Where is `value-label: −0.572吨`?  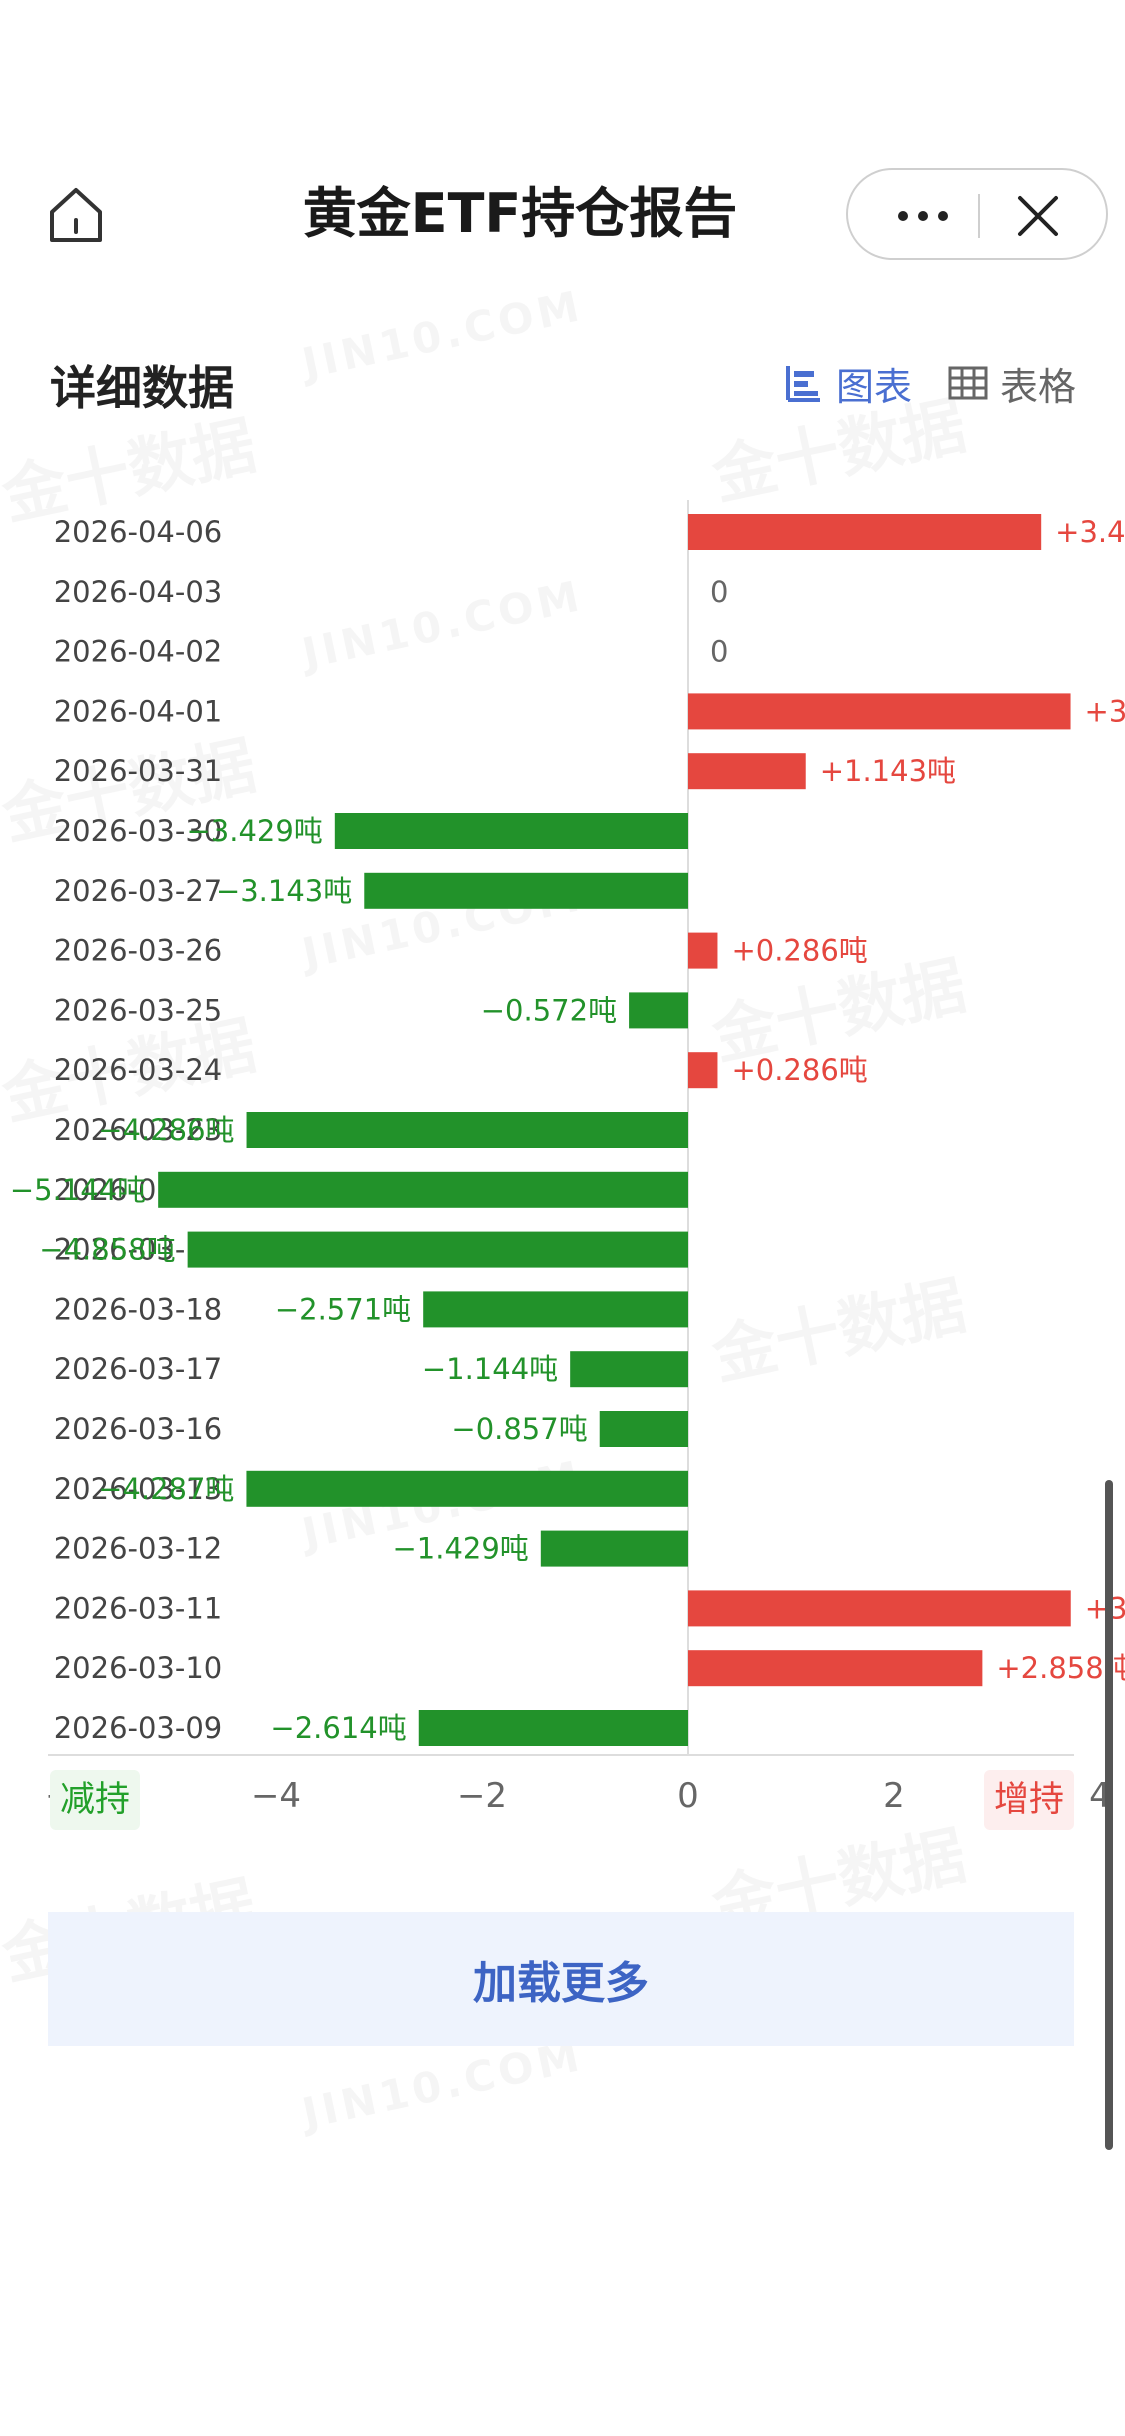
value-label: −0.572吨 is located at coordinates (549, 1010).